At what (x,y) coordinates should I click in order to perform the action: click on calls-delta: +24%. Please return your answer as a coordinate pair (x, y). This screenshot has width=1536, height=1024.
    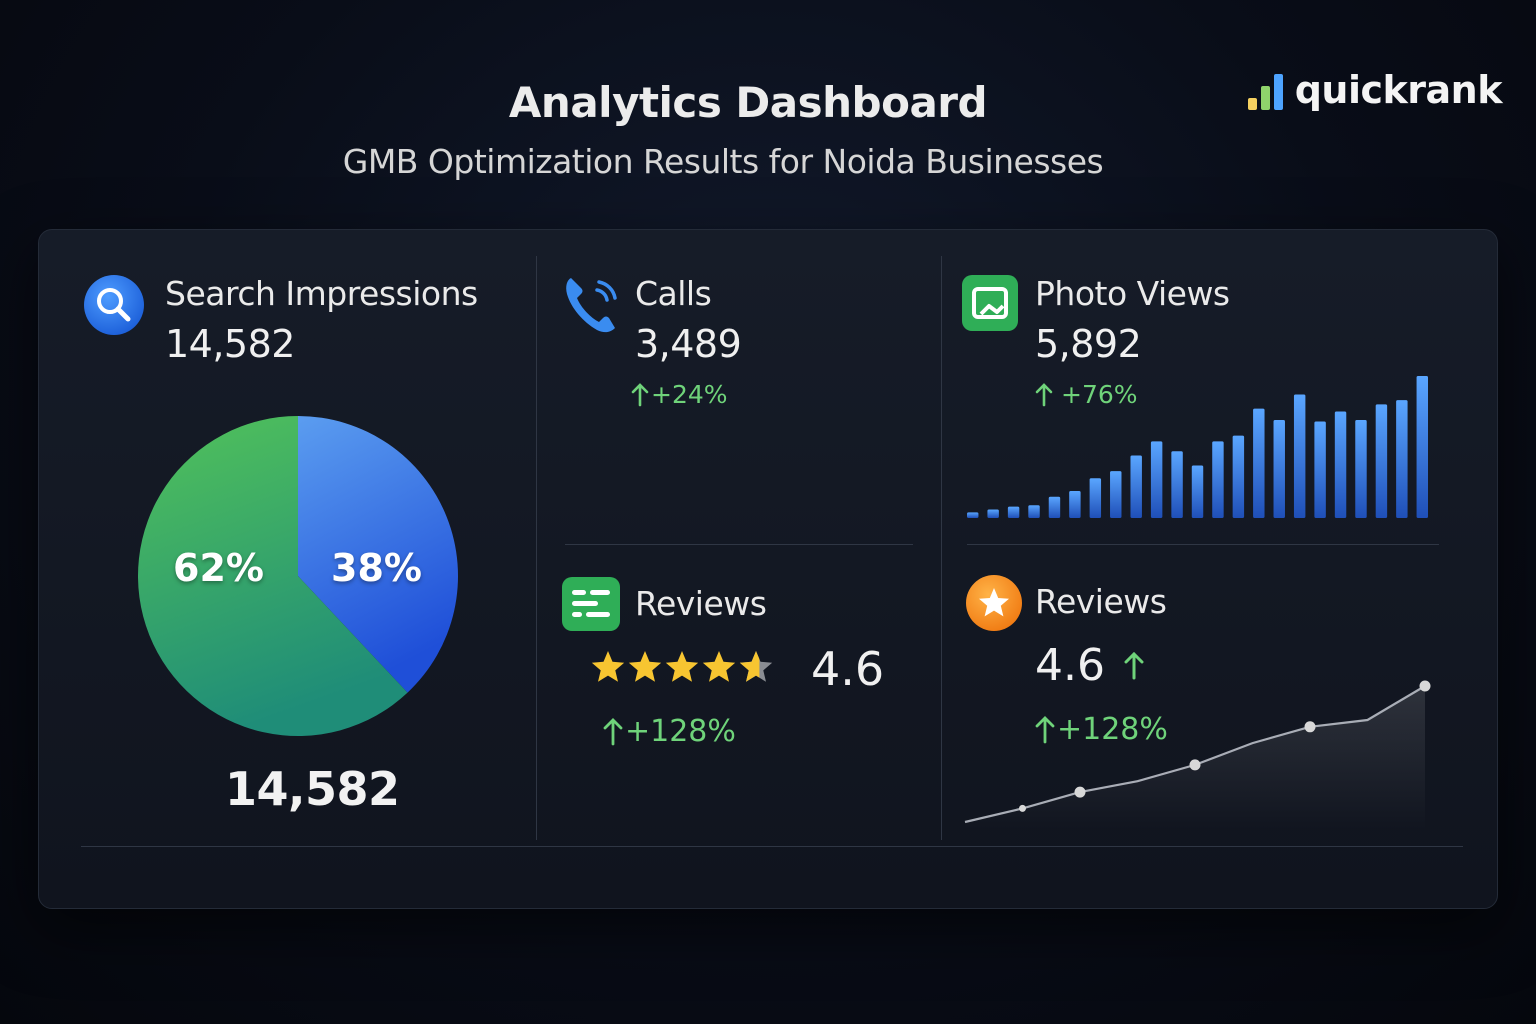
    Looking at the image, I should click on (679, 394).